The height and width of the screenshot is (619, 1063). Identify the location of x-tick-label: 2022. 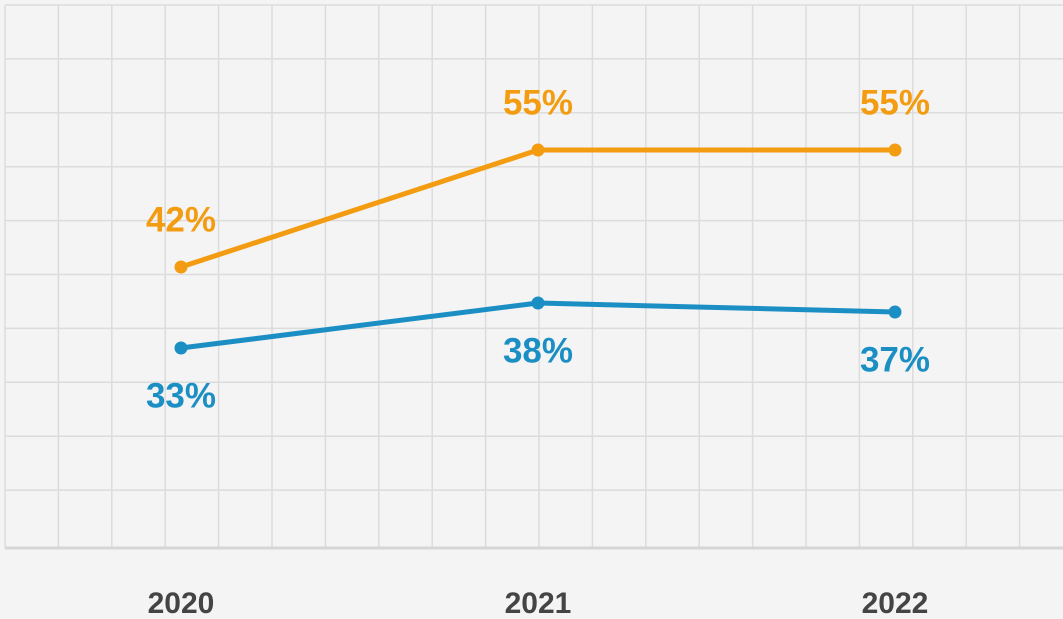
(895, 603).